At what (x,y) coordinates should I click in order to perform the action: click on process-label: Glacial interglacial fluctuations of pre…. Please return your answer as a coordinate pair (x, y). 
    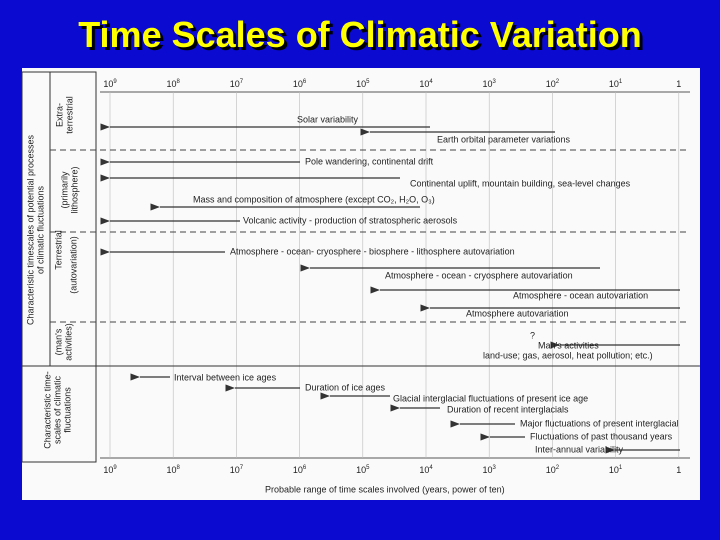
    Looking at the image, I should click on (490, 398).